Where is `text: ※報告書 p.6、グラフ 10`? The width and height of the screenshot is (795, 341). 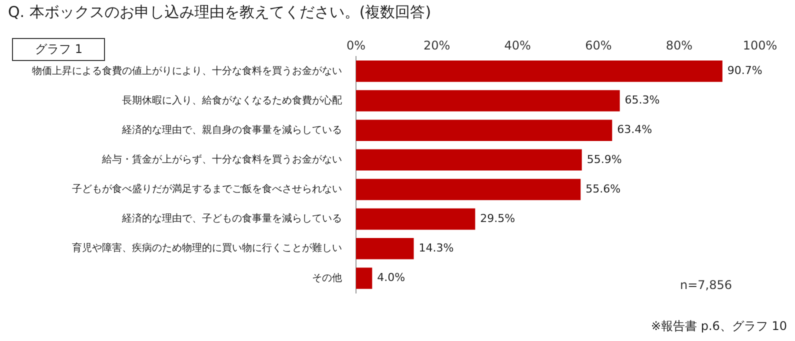 text: ※報告書 p.6、グラフ 10 is located at coordinates (718, 326).